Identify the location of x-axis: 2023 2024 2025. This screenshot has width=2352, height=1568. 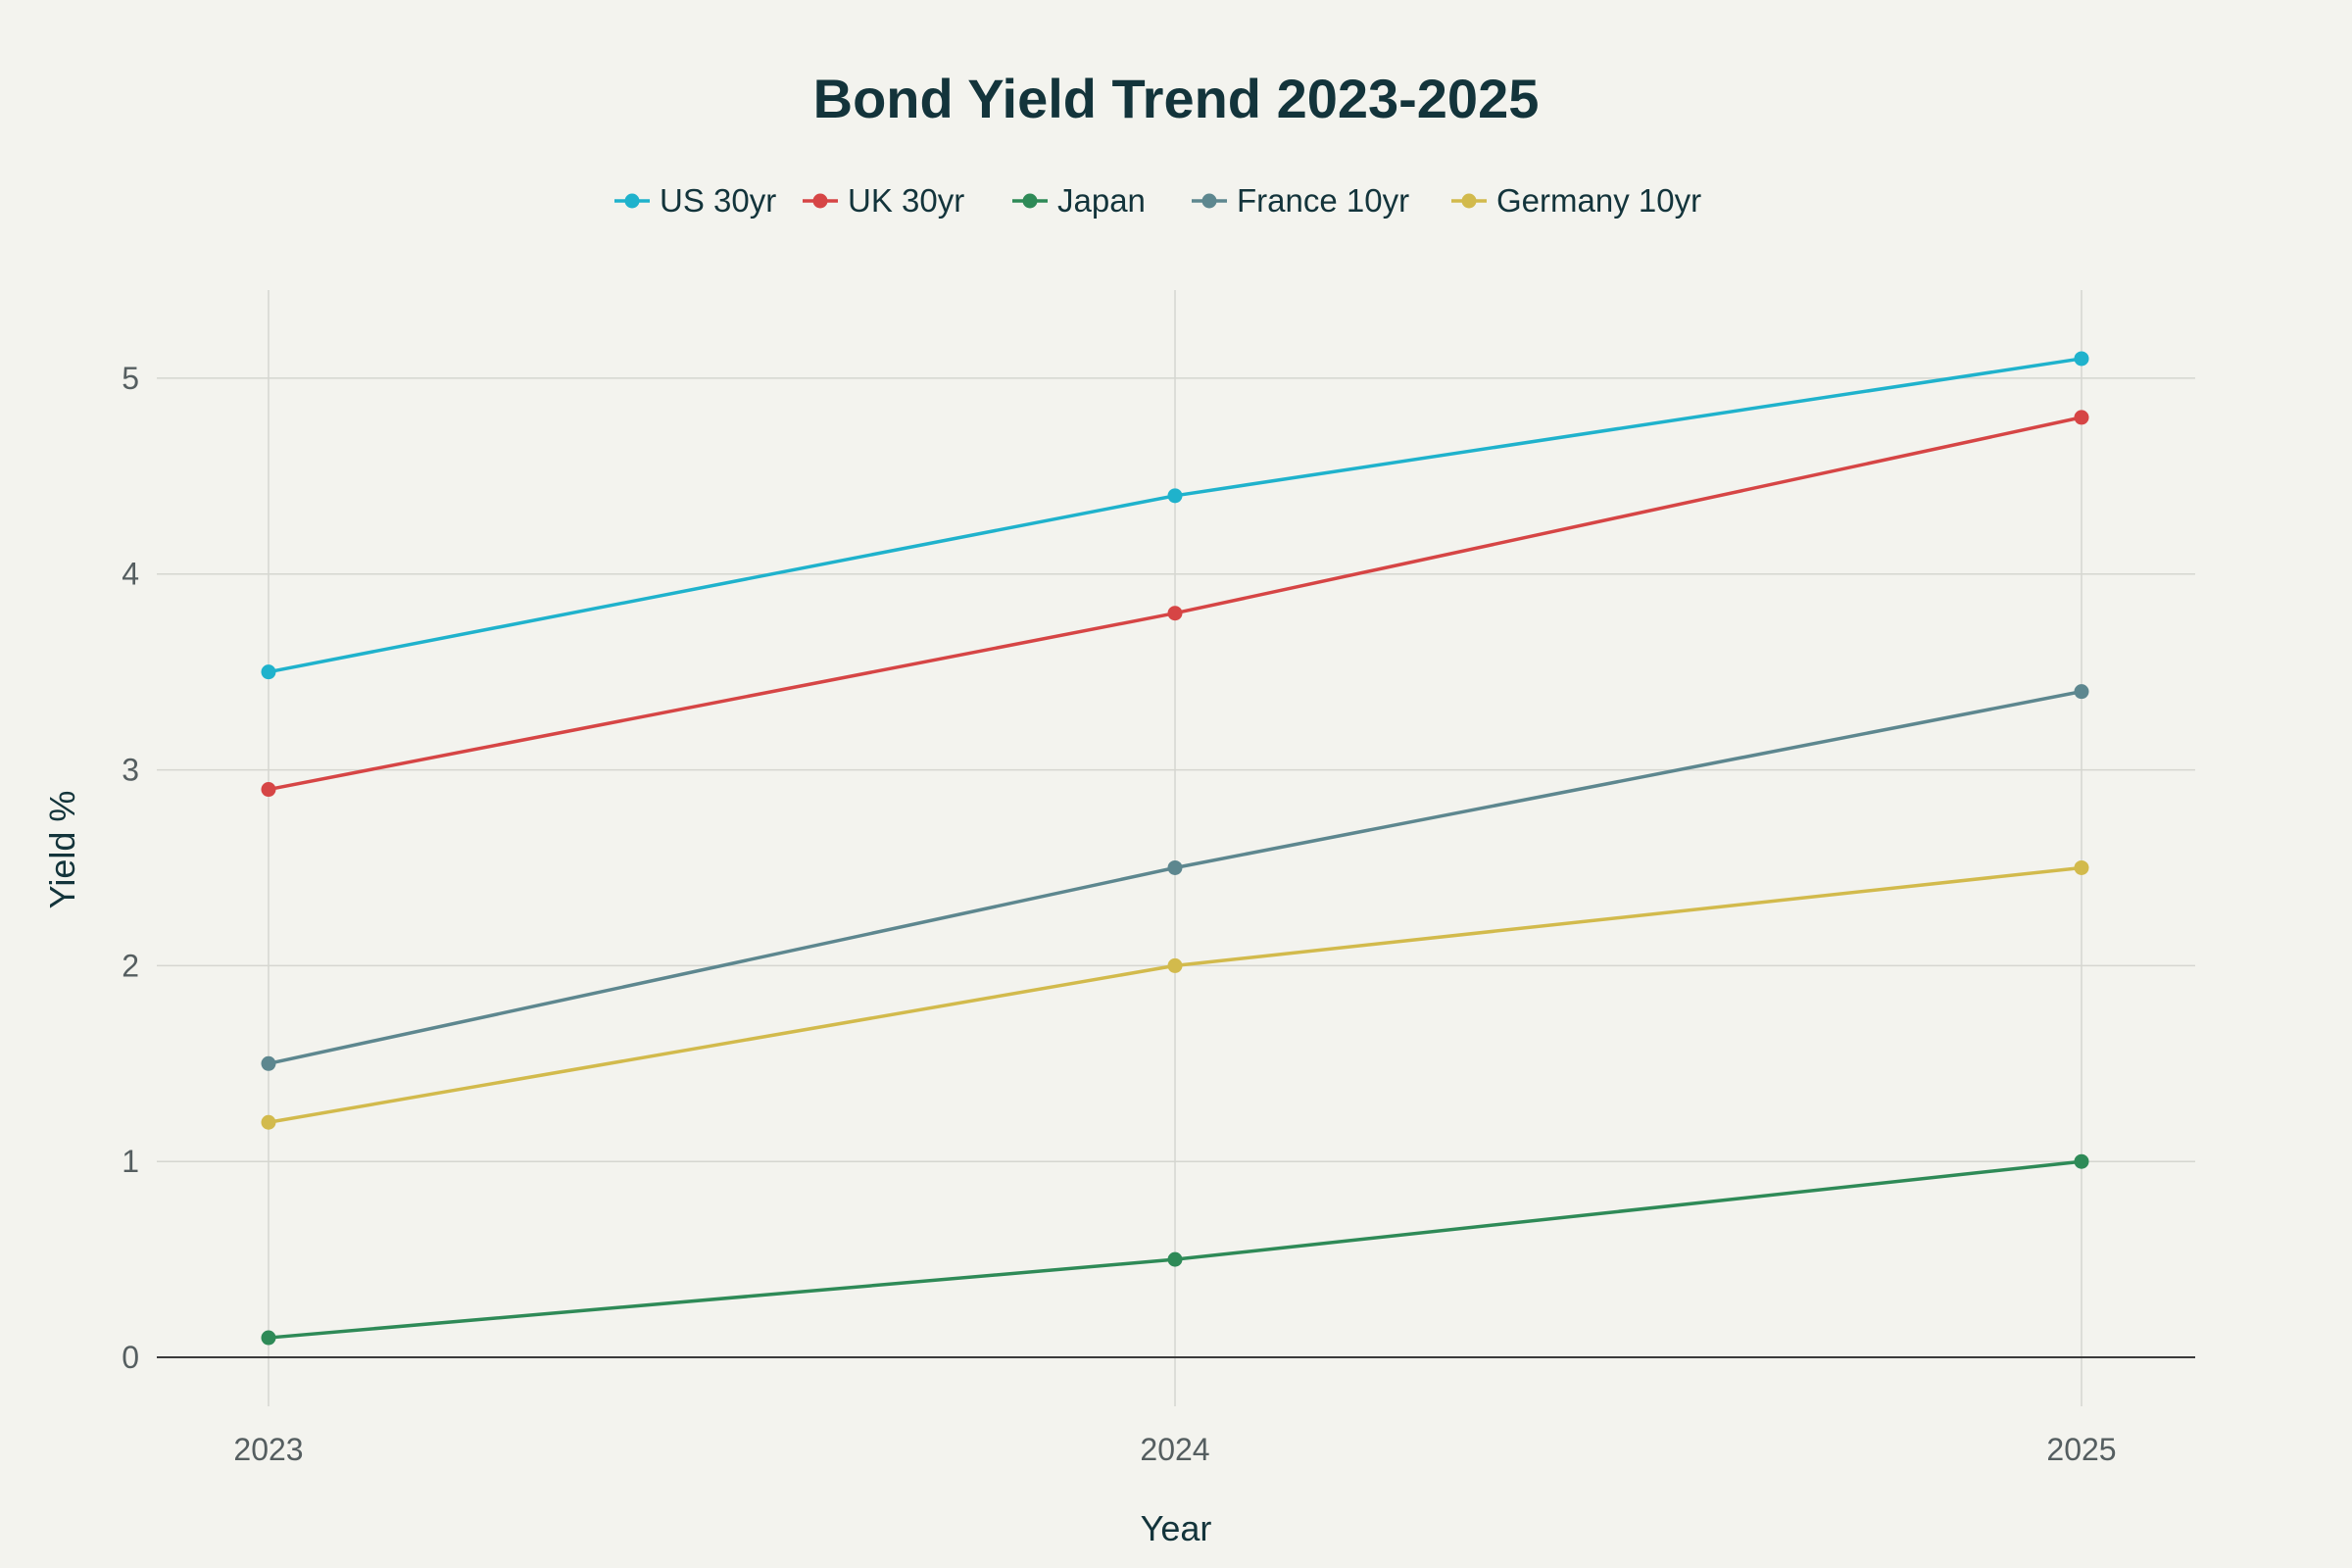
(1174, 1449).